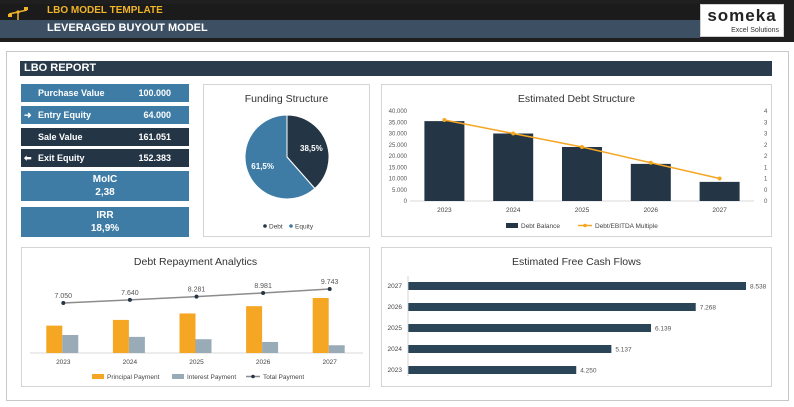 This screenshot has width=794, height=407. Describe the element at coordinates (311, 148) in the screenshot. I see `pie-data-label: 38,5%` at that location.